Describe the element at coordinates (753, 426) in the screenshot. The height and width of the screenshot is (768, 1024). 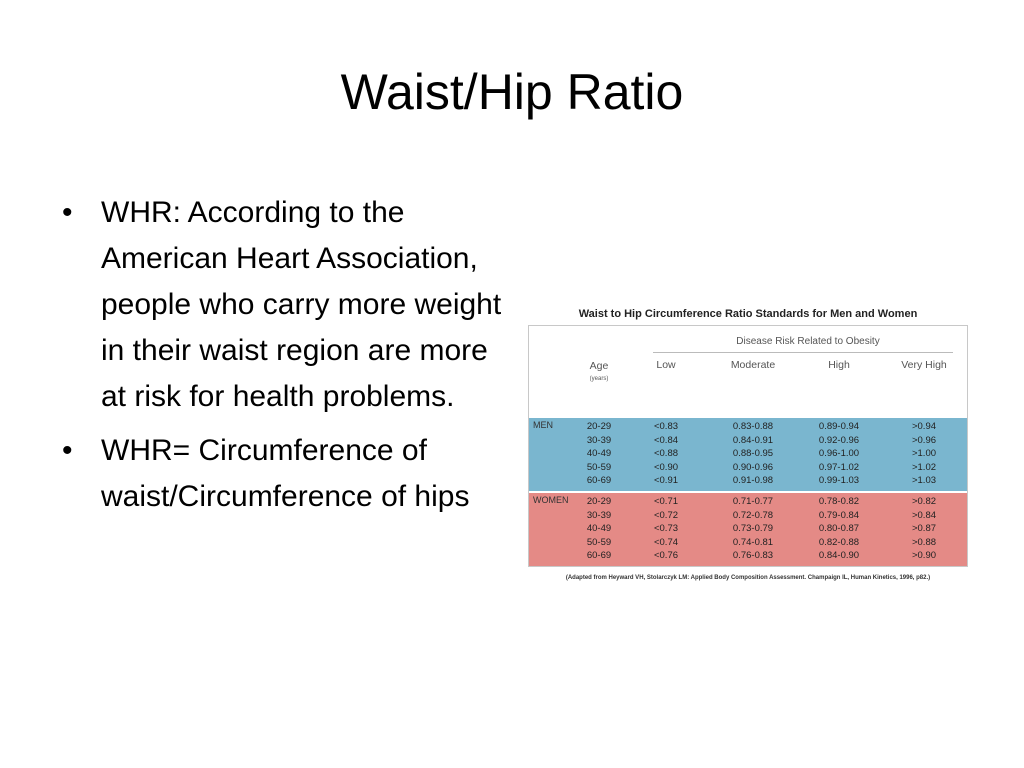
I see `ratio-cell: 0.83-0.88` at that location.